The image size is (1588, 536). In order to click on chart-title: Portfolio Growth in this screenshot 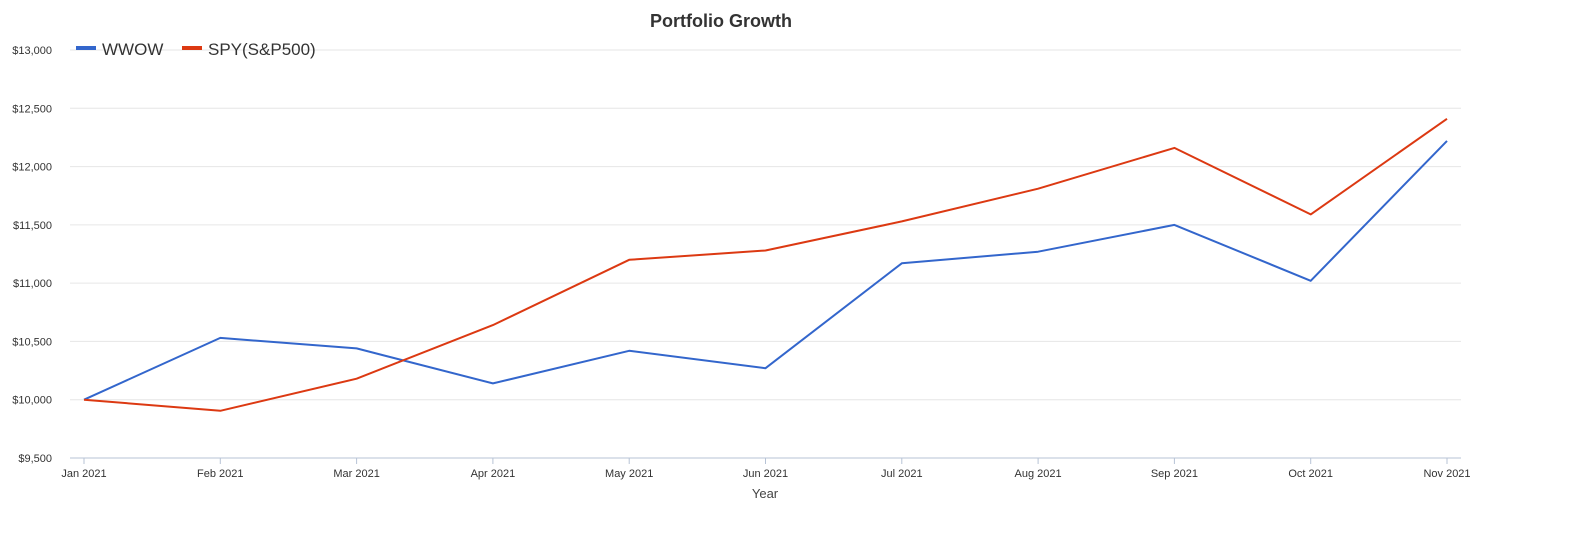, I will do `click(721, 21)`.